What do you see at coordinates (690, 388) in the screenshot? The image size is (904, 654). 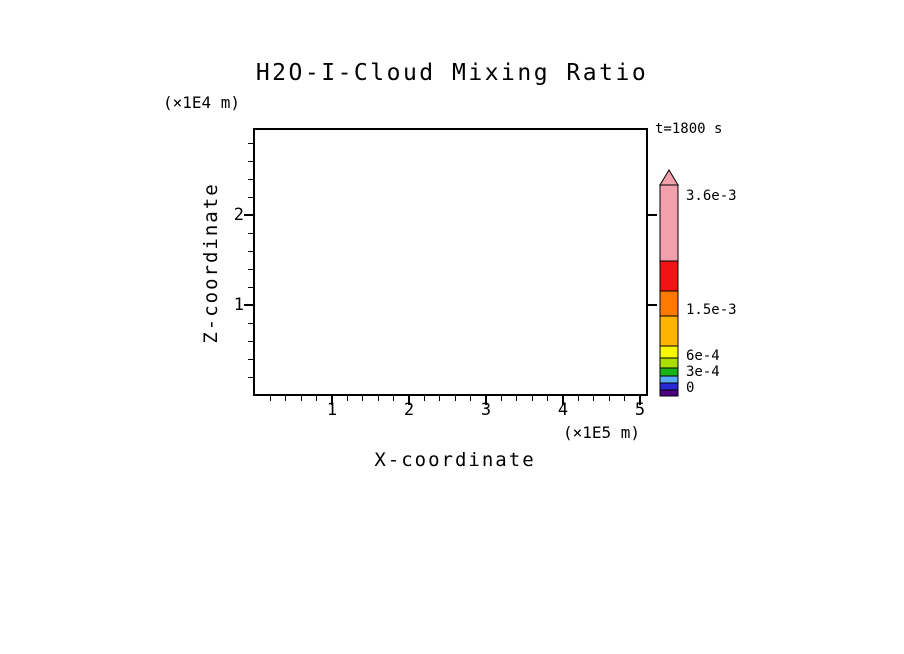 I see `colorbar-tick-label: 0` at bounding box center [690, 388].